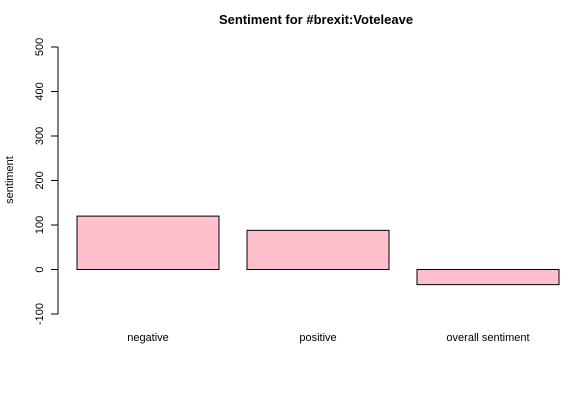 The height and width of the screenshot is (411, 578). What do you see at coordinates (487, 338) in the screenshot?
I see `category-label: overall sentiment` at bounding box center [487, 338].